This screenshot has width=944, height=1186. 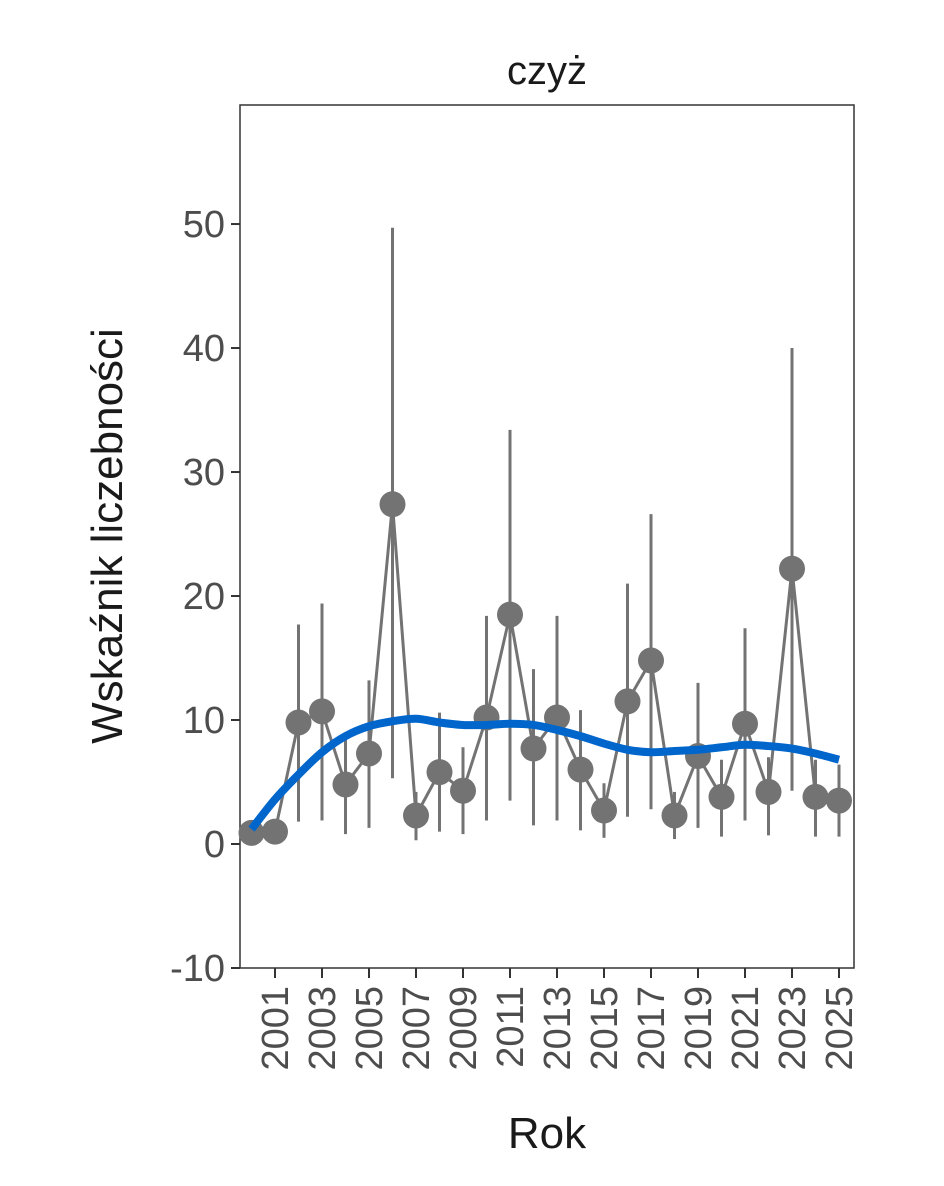 What do you see at coordinates (547, 71) in the screenshot?
I see `chart-title: czyż` at bounding box center [547, 71].